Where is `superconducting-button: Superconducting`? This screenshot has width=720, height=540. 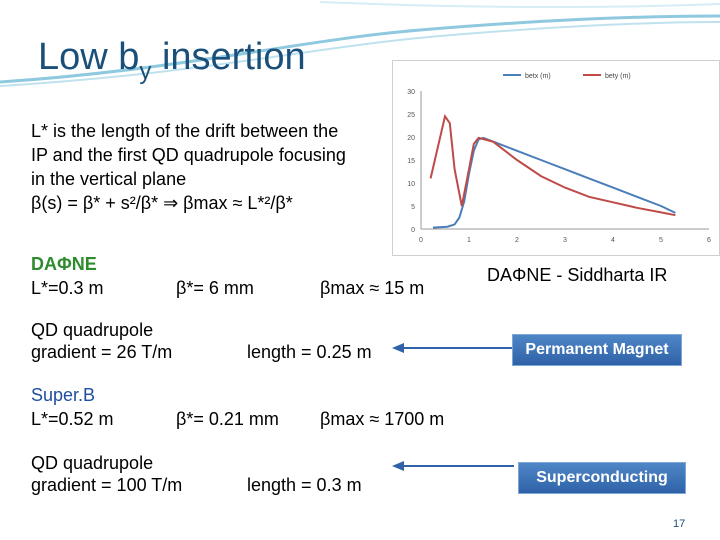 superconducting-button: Superconducting is located at coordinates (602, 478).